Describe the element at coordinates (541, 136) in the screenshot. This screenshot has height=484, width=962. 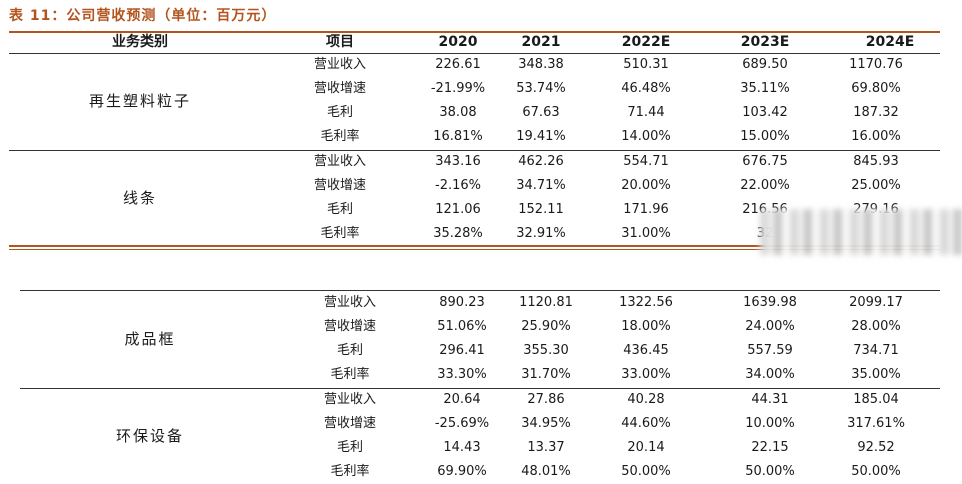
I see `table-cell: 19.41%` at that location.